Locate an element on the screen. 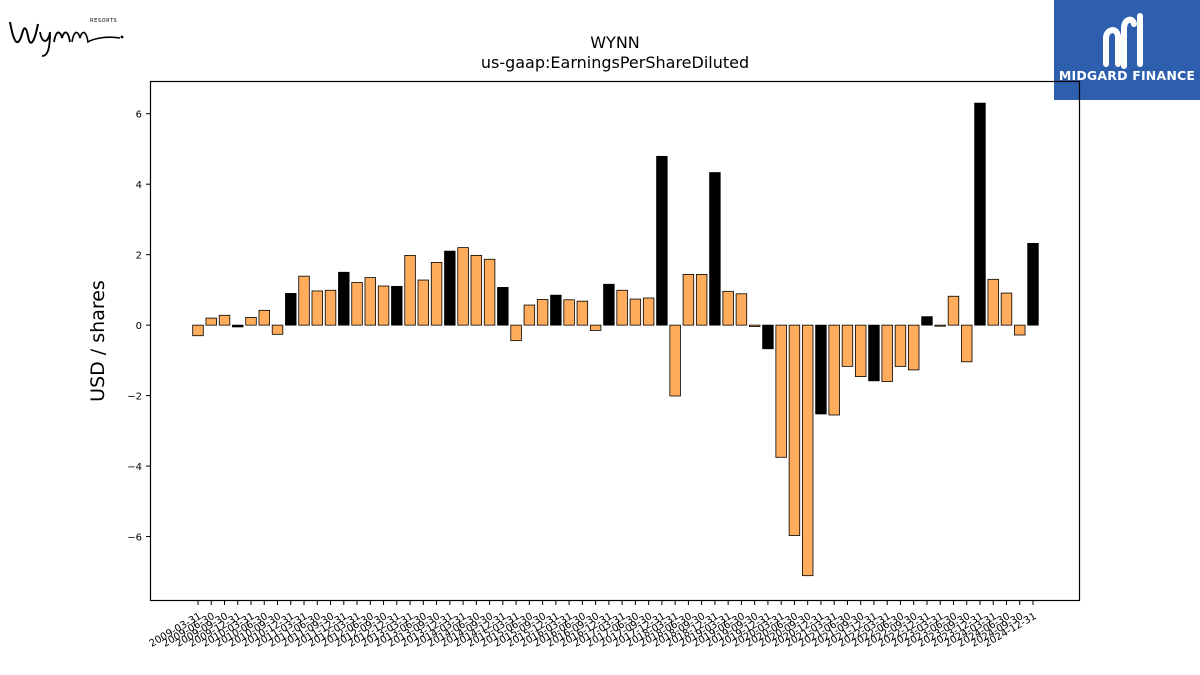 The image size is (1200, 675). wynn-logo-subtext: RESORTS is located at coordinates (104, 21).